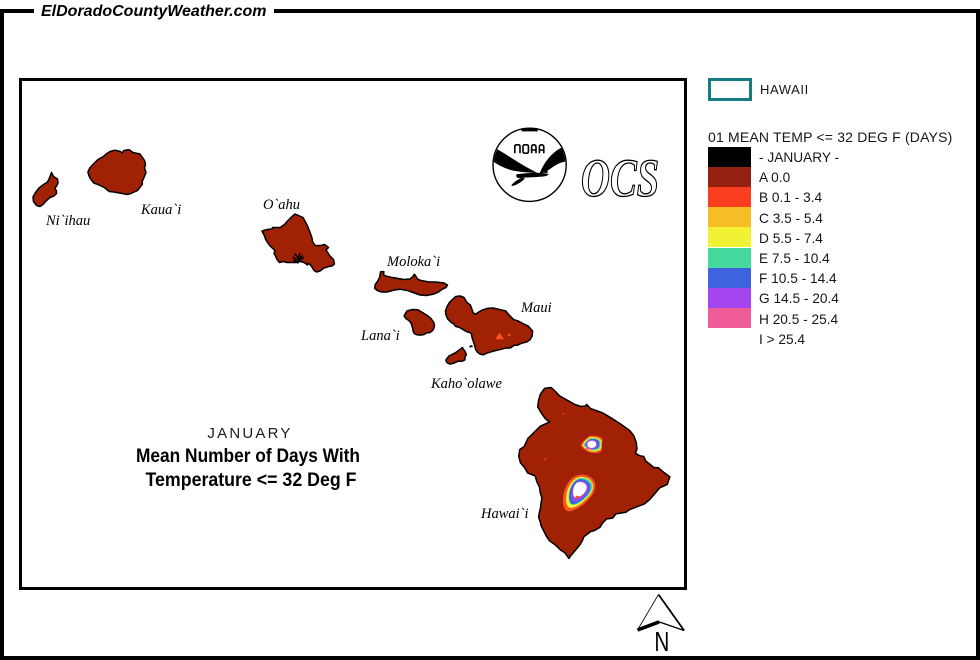 Image resolution: width=980 pixels, height=660 pixels. Describe the element at coordinates (504, 514) in the screenshot. I see `svg-text: Hawai`i` at that location.